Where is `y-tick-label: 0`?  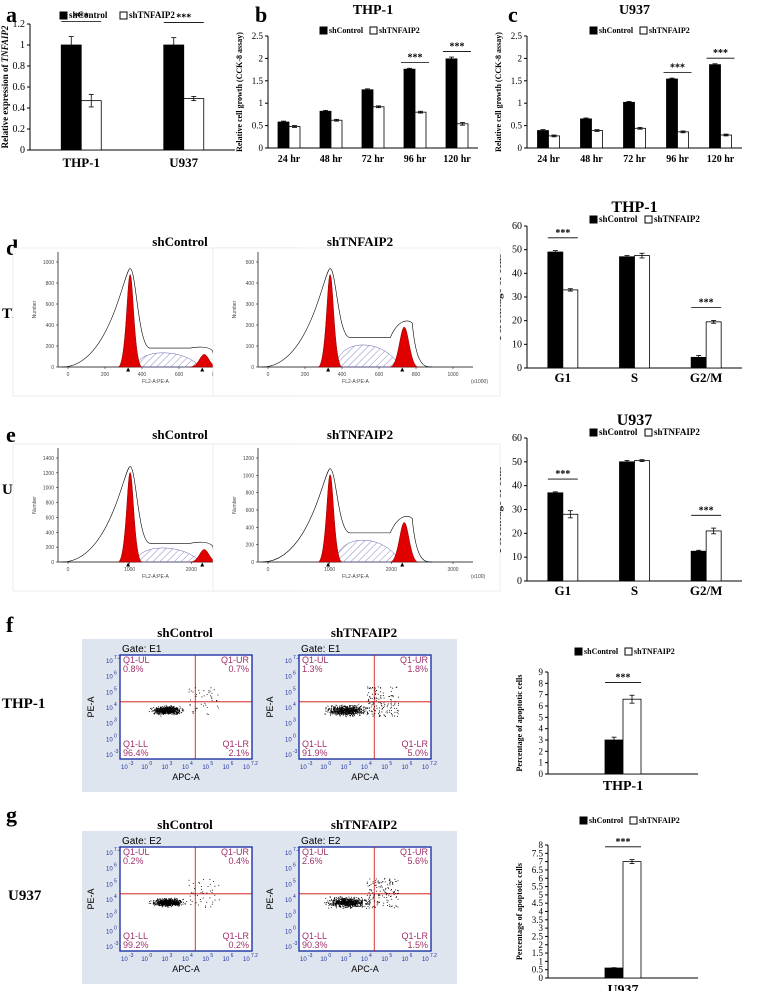
y-tick-label: 0 is located at coordinates (252, 368).